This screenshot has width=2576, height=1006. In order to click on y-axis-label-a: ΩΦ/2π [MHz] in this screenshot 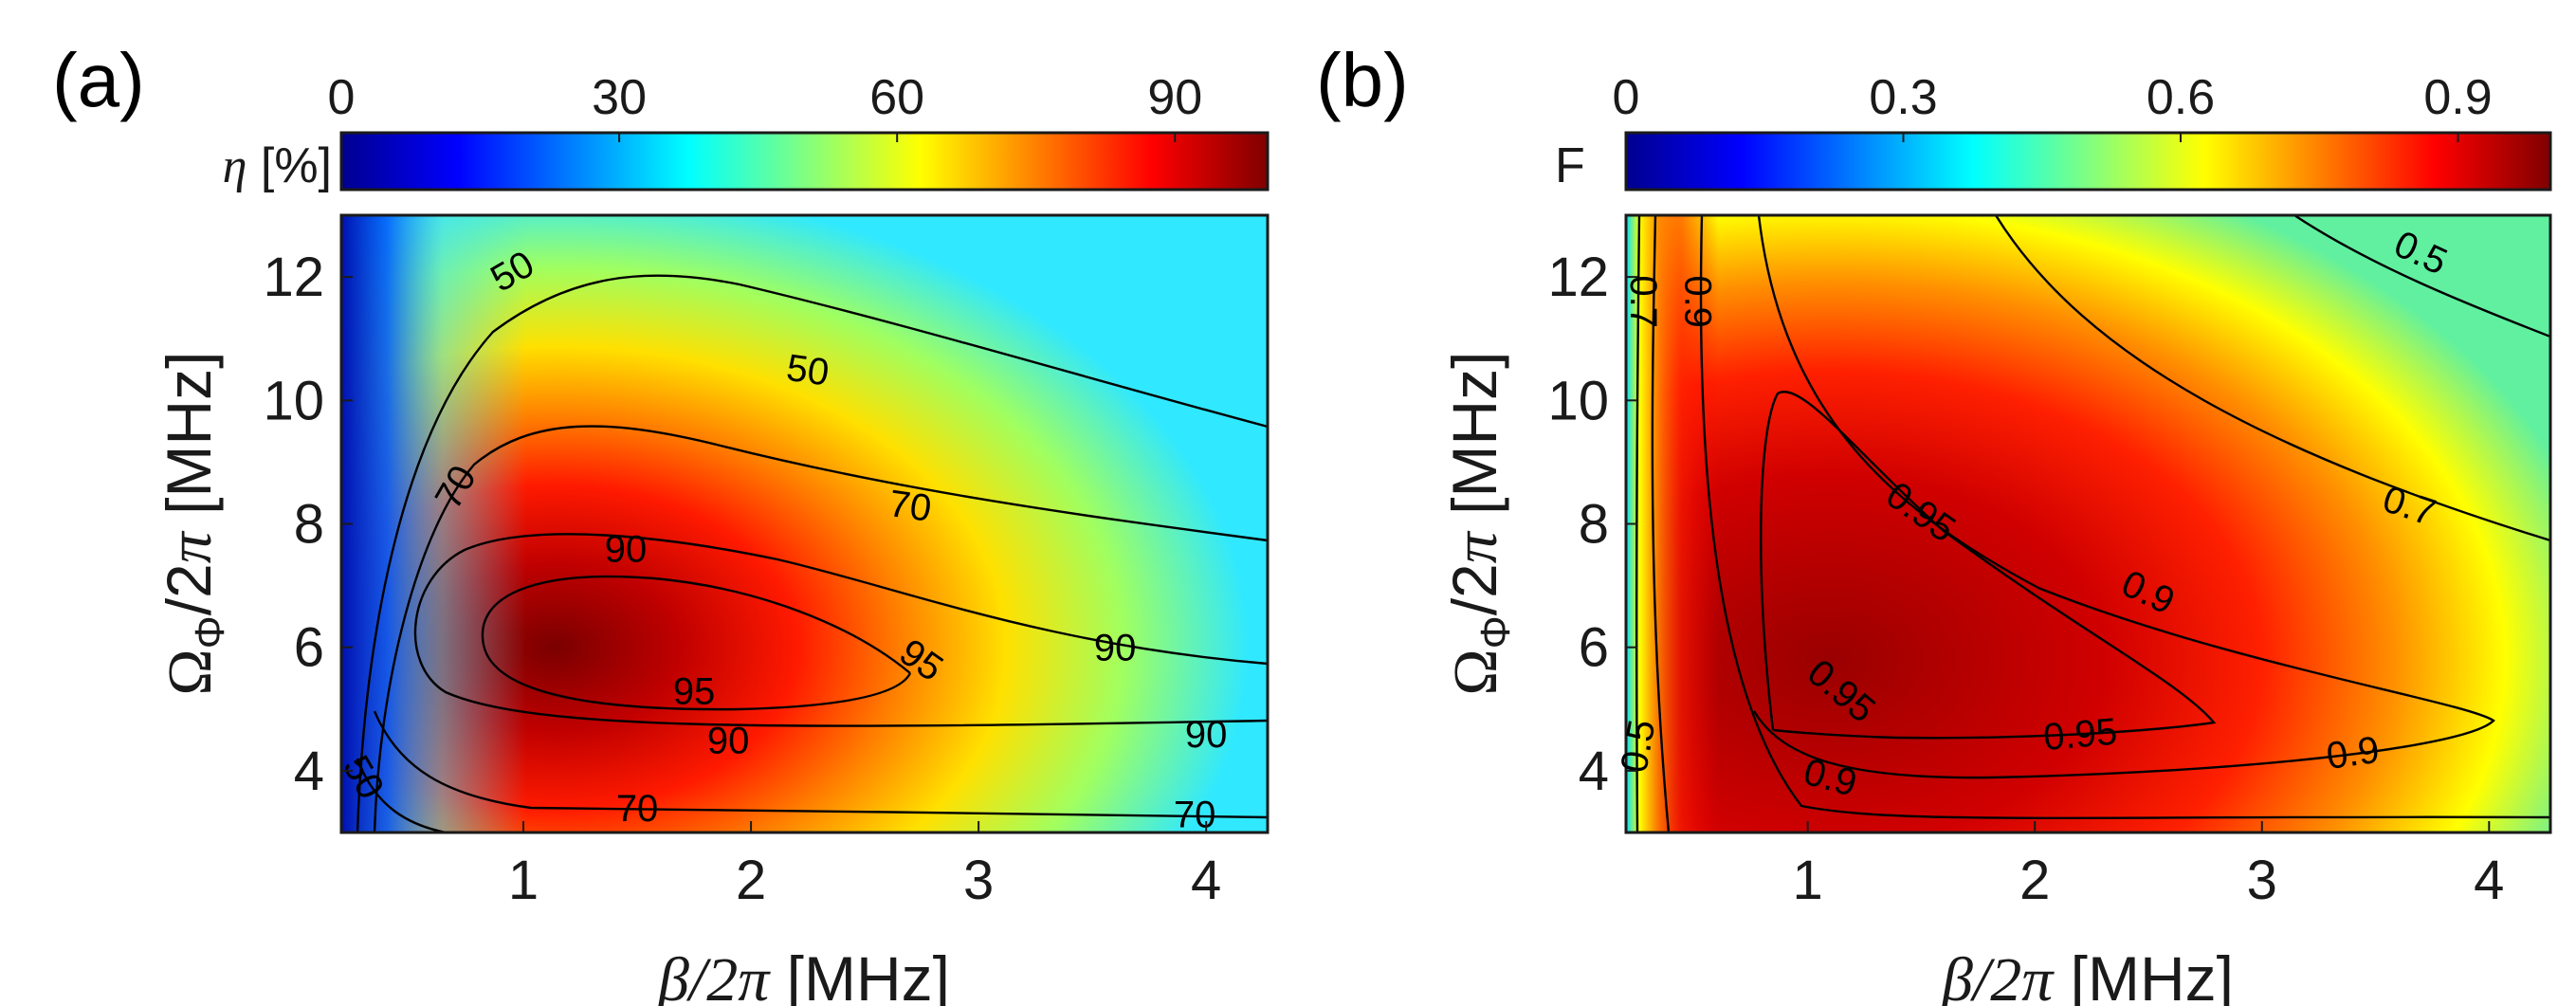, I will do `click(193, 524)`.